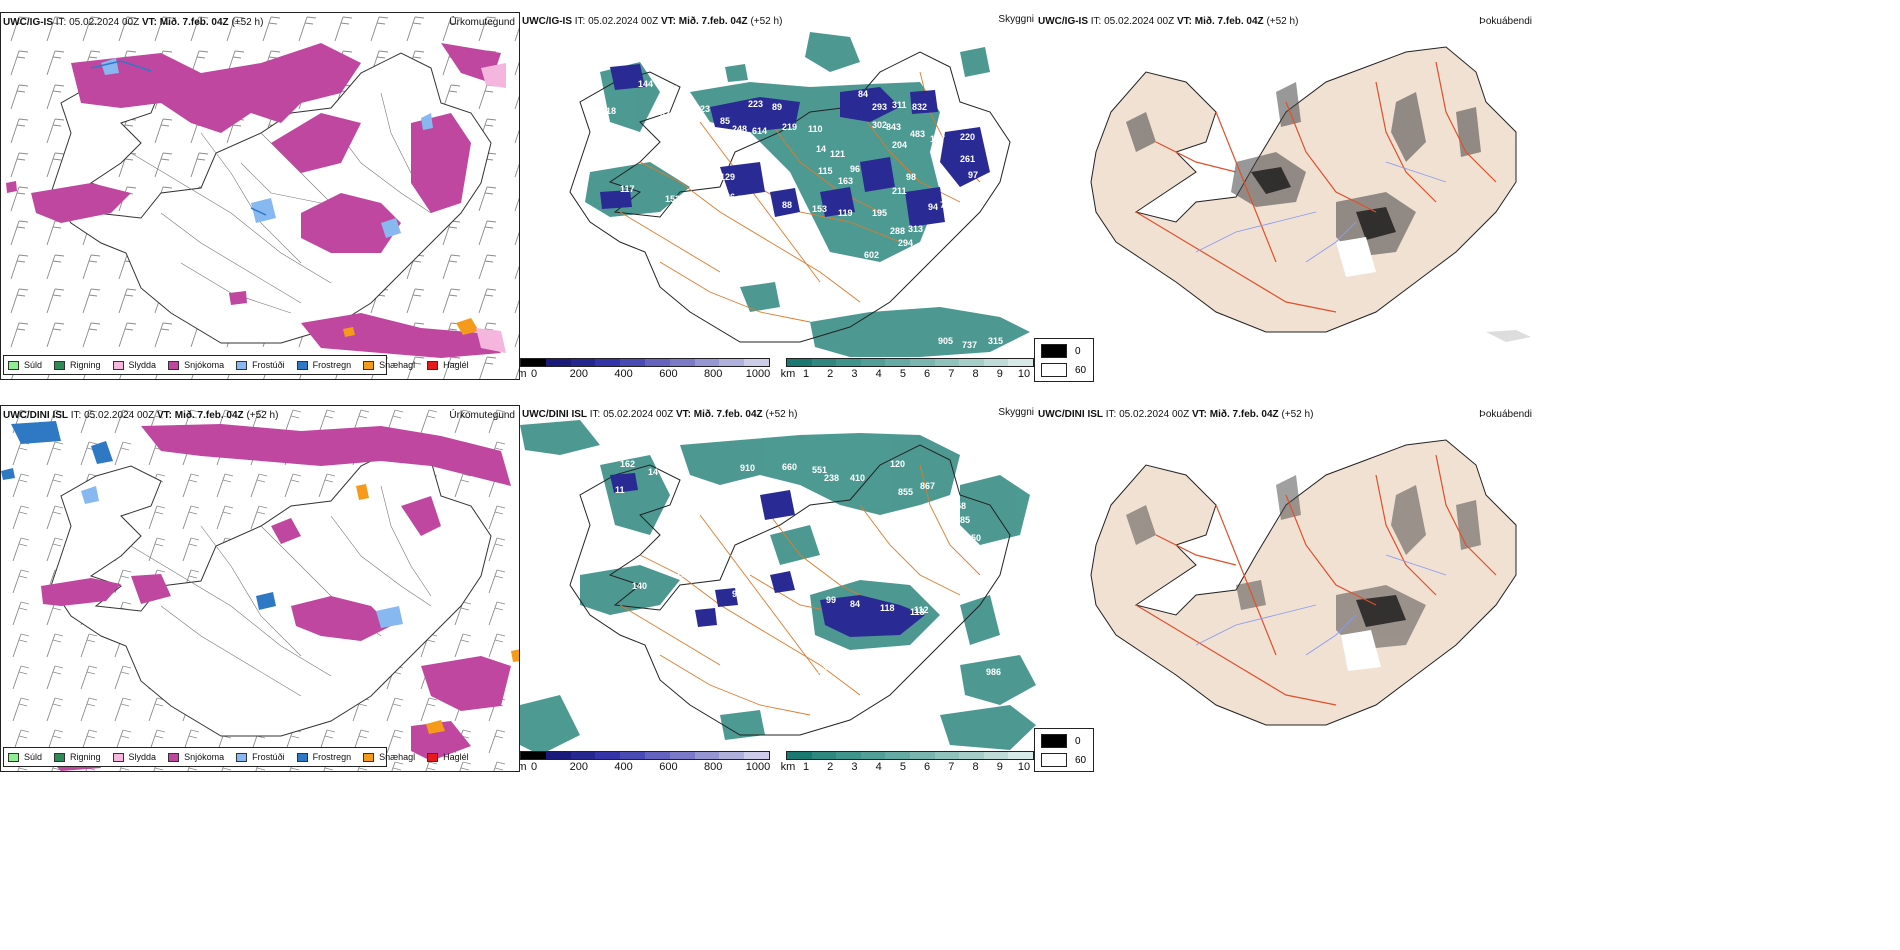 This screenshot has height=950, width=1900. What do you see at coordinates (77, 365) in the screenshot?
I see `legend-item: Rigning` at bounding box center [77, 365].